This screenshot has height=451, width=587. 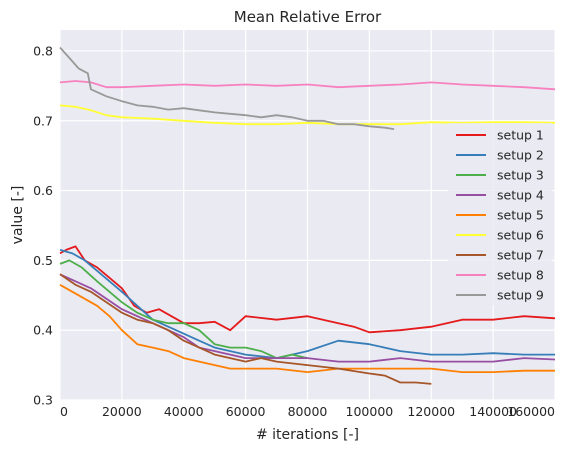 I want to click on y-tick-label: 0.4, so click(x=43, y=330).